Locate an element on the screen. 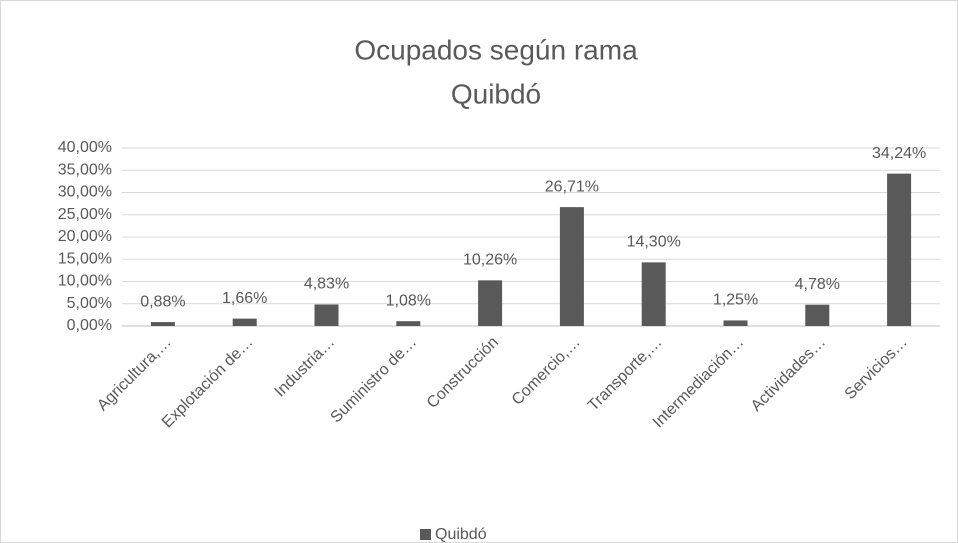 This screenshot has height=543, width=958. y-tick-label: 20,00% is located at coordinates (85, 236).